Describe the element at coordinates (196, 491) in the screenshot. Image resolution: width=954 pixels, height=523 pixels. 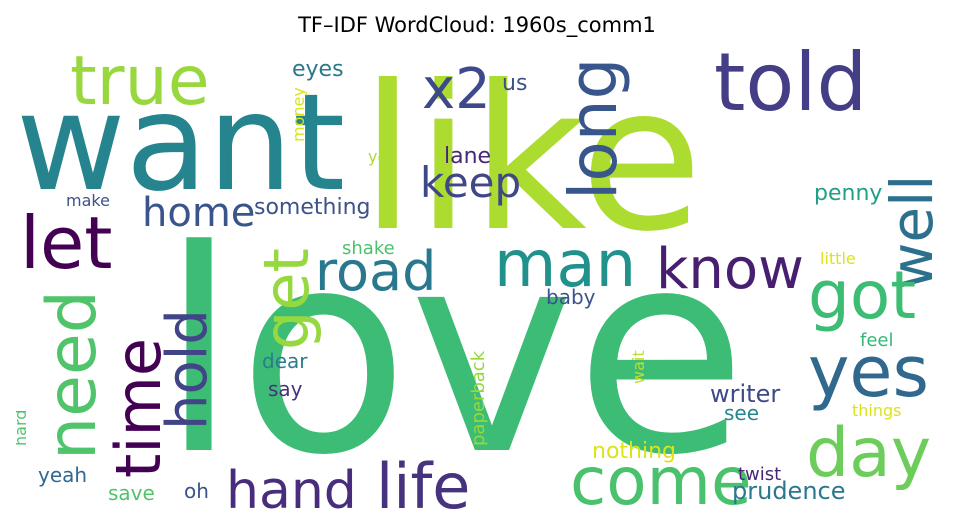
I see `word-oh: oh` at that location.